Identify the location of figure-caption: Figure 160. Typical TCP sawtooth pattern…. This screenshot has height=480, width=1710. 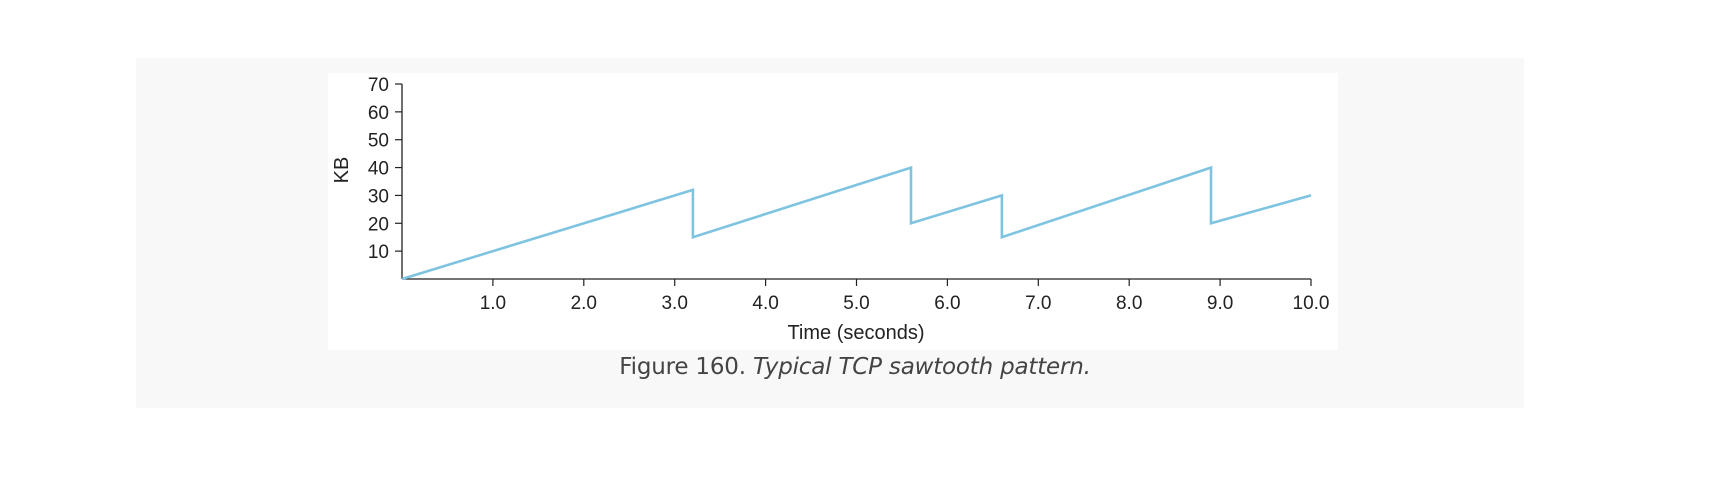
(855, 367).